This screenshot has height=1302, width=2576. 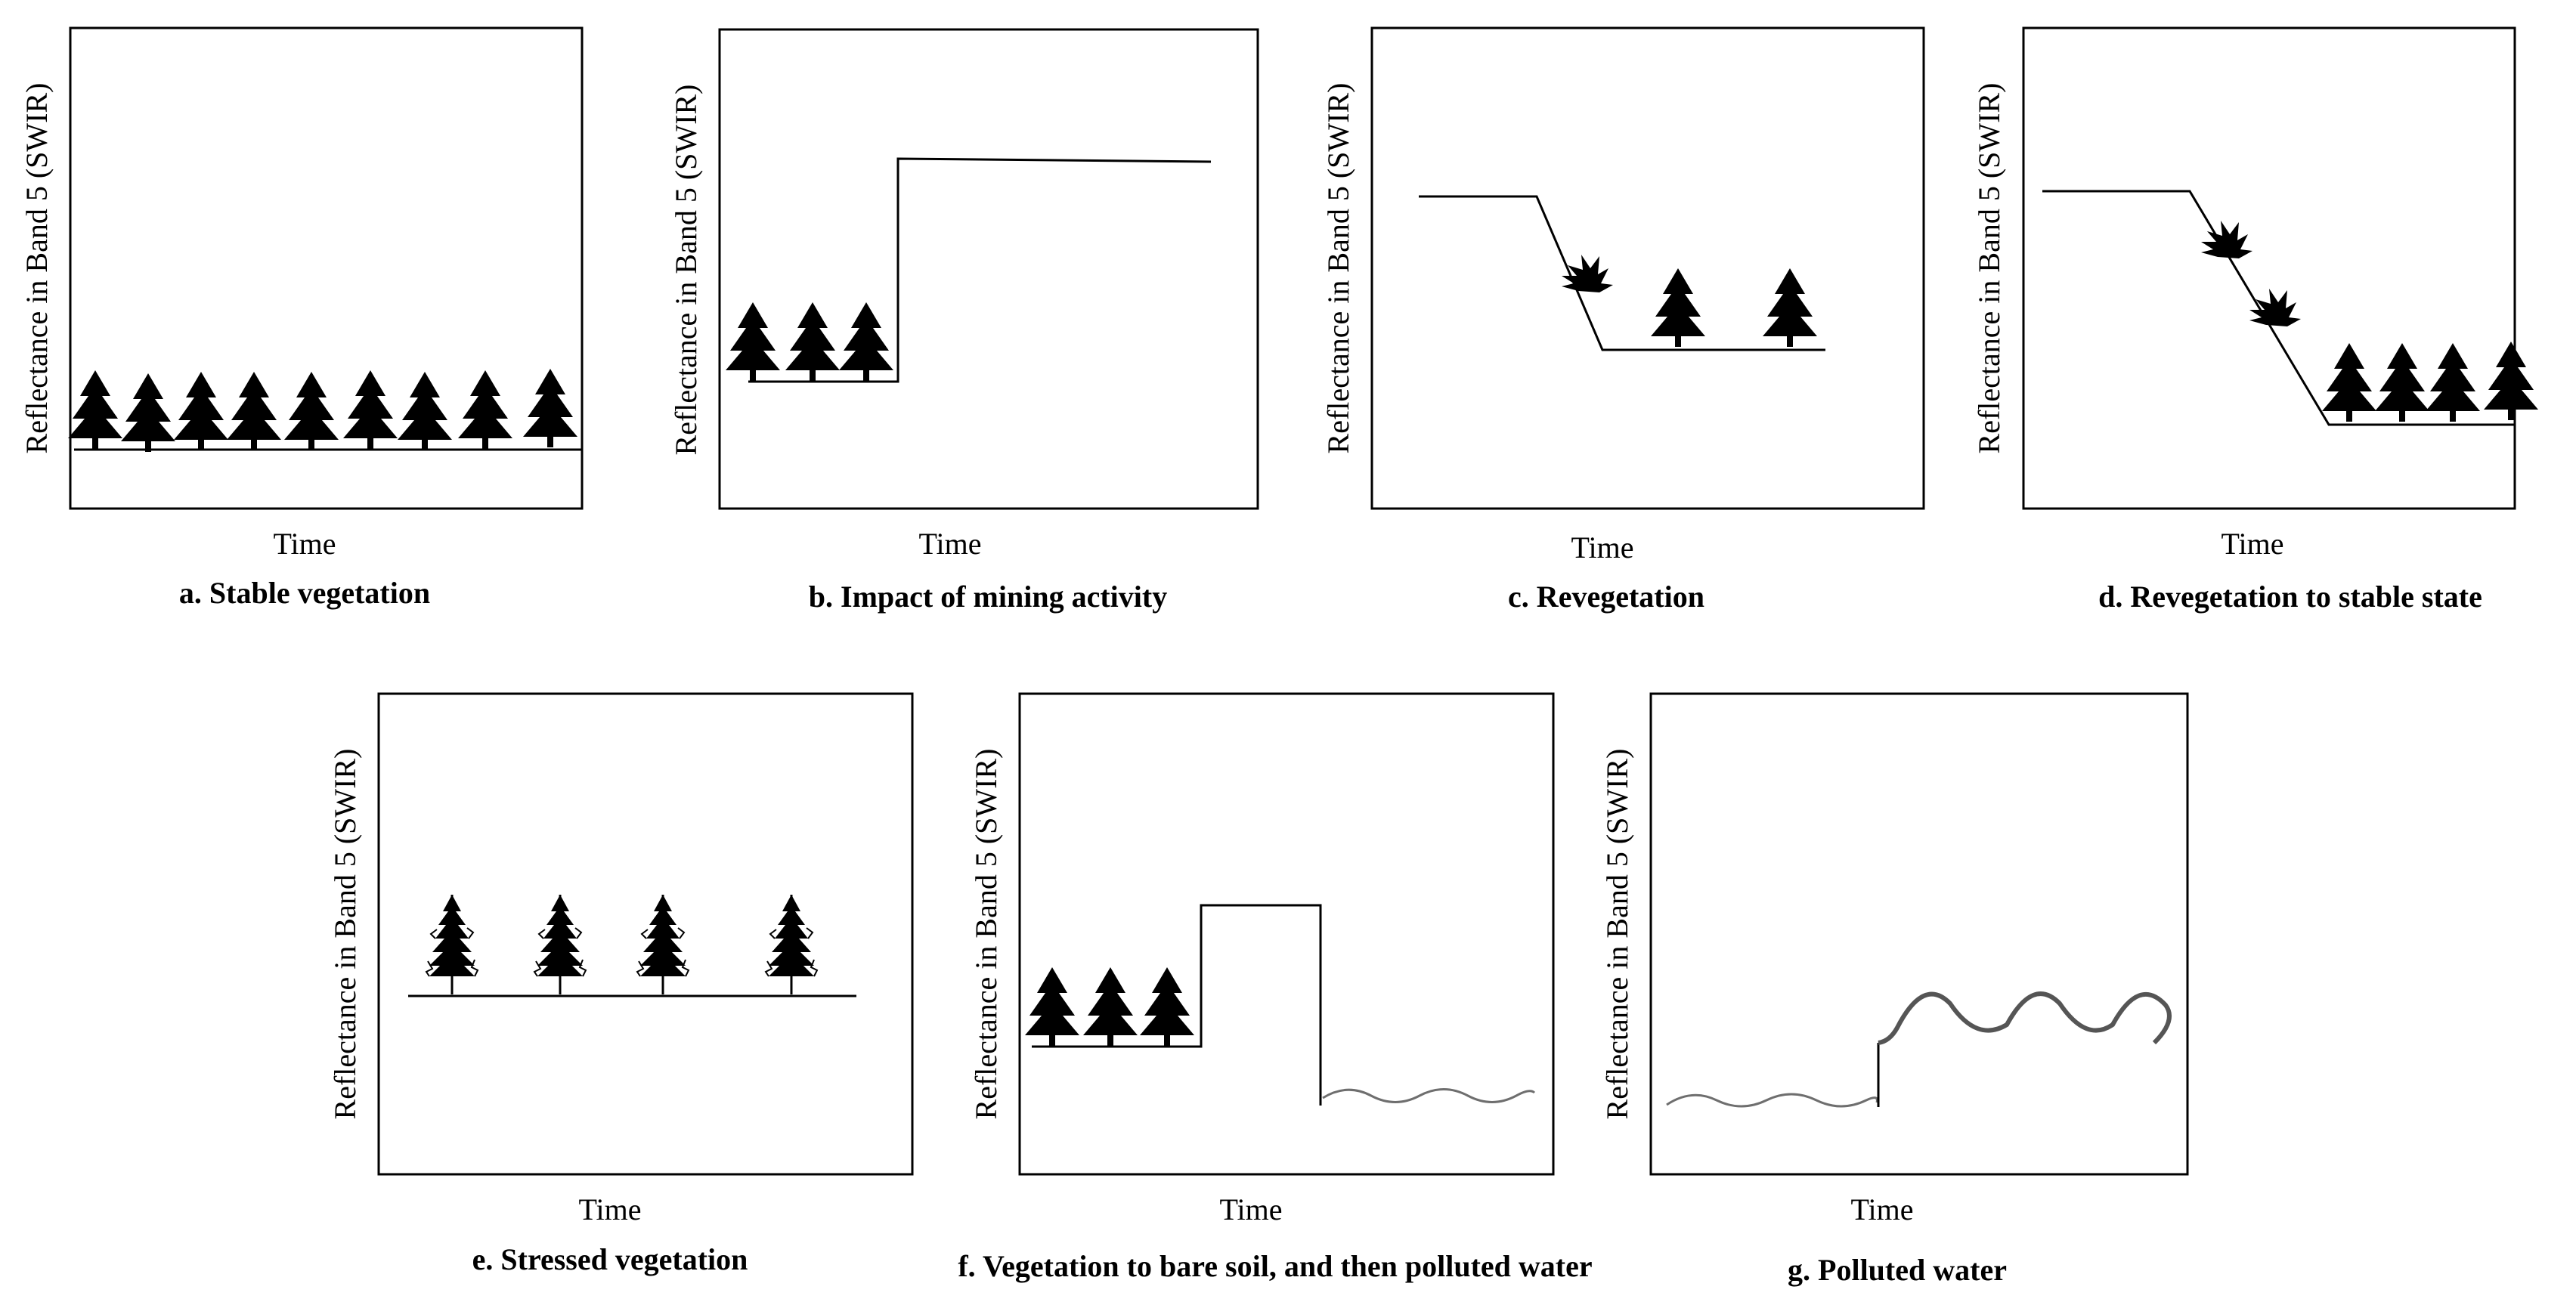 I want to click on panel-caption: e. Stressed vegetation, so click(x=610, y=1259).